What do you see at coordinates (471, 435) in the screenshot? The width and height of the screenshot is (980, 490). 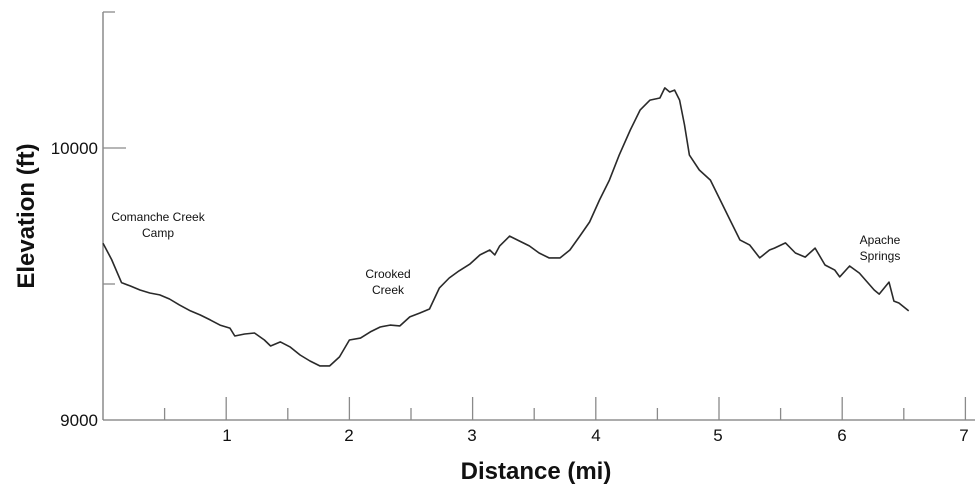 I see `x-tick-label-3: 3` at bounding box center [471, 435].